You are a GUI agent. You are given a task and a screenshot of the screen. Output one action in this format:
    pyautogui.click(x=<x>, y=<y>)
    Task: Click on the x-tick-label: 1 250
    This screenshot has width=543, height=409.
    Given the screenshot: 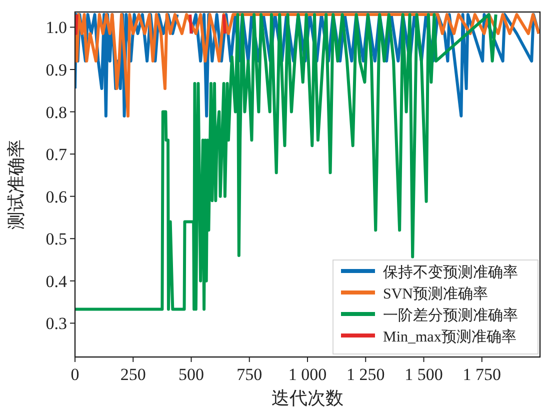 What is the action you would take?
    pyautogui.click(x=365, y=374)
    